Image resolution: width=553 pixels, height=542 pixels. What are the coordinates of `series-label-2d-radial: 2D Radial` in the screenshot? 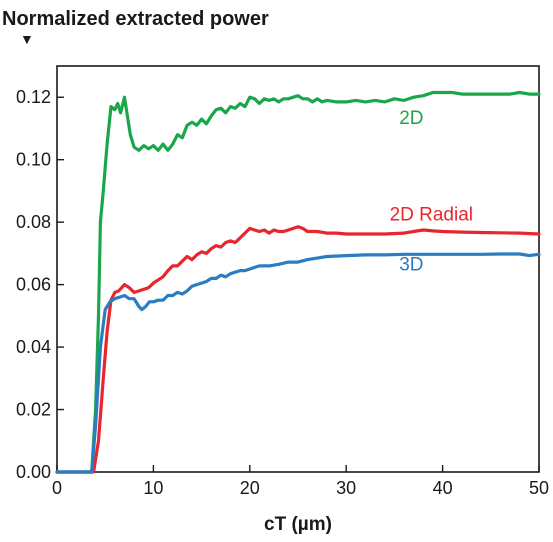 It's located at (431, 215).